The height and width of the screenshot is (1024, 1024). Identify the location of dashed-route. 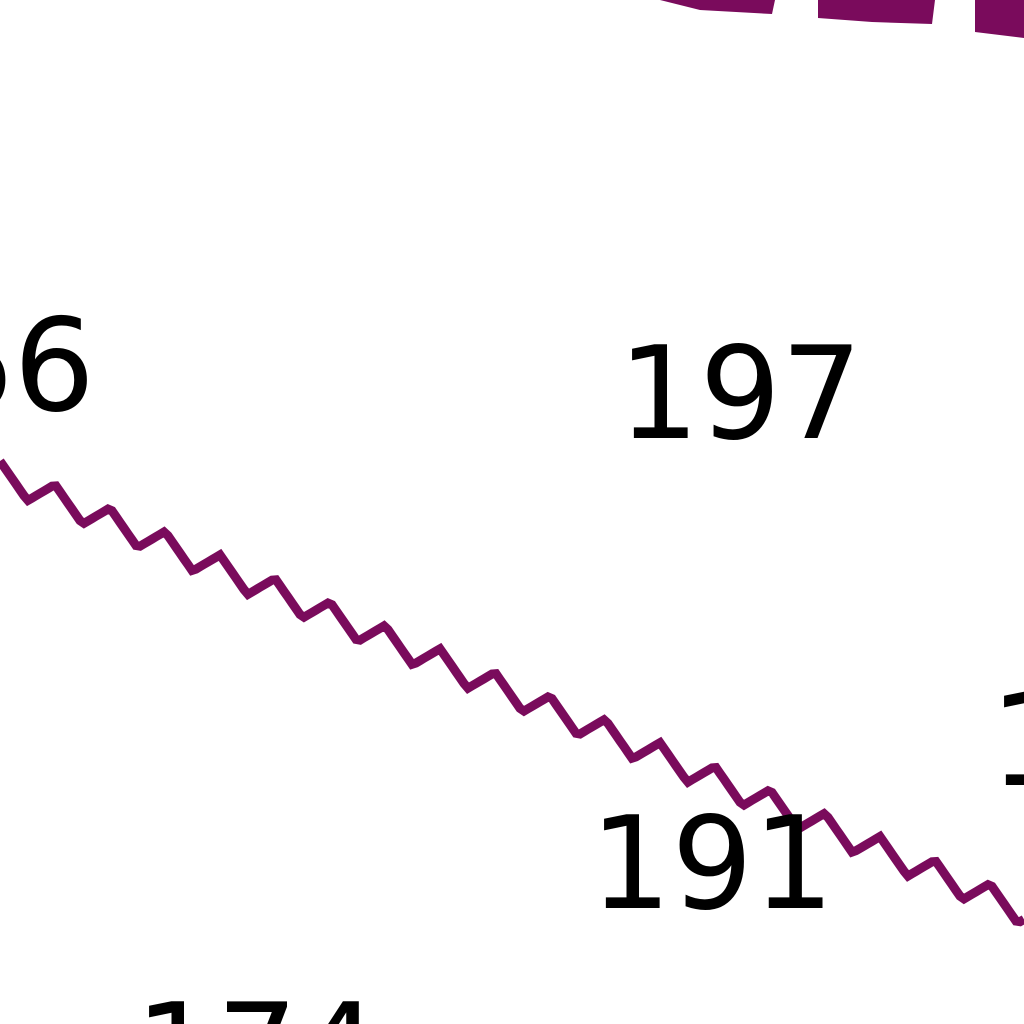
(842, 19).